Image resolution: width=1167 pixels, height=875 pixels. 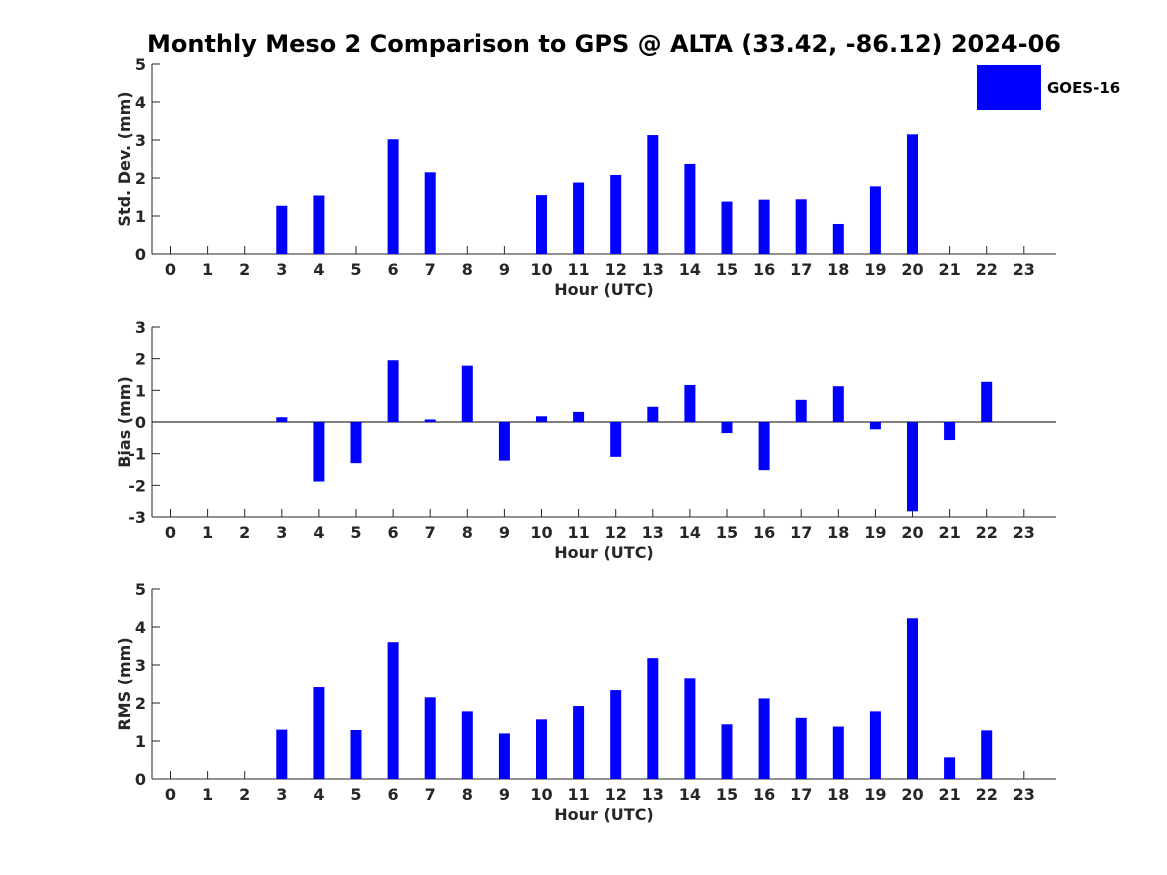 What do you see at coordinates (124, 158) in the screenshot?
I see `std-dev-y-label: Std. Dev. (mm)` at bounding box center [124, 158].